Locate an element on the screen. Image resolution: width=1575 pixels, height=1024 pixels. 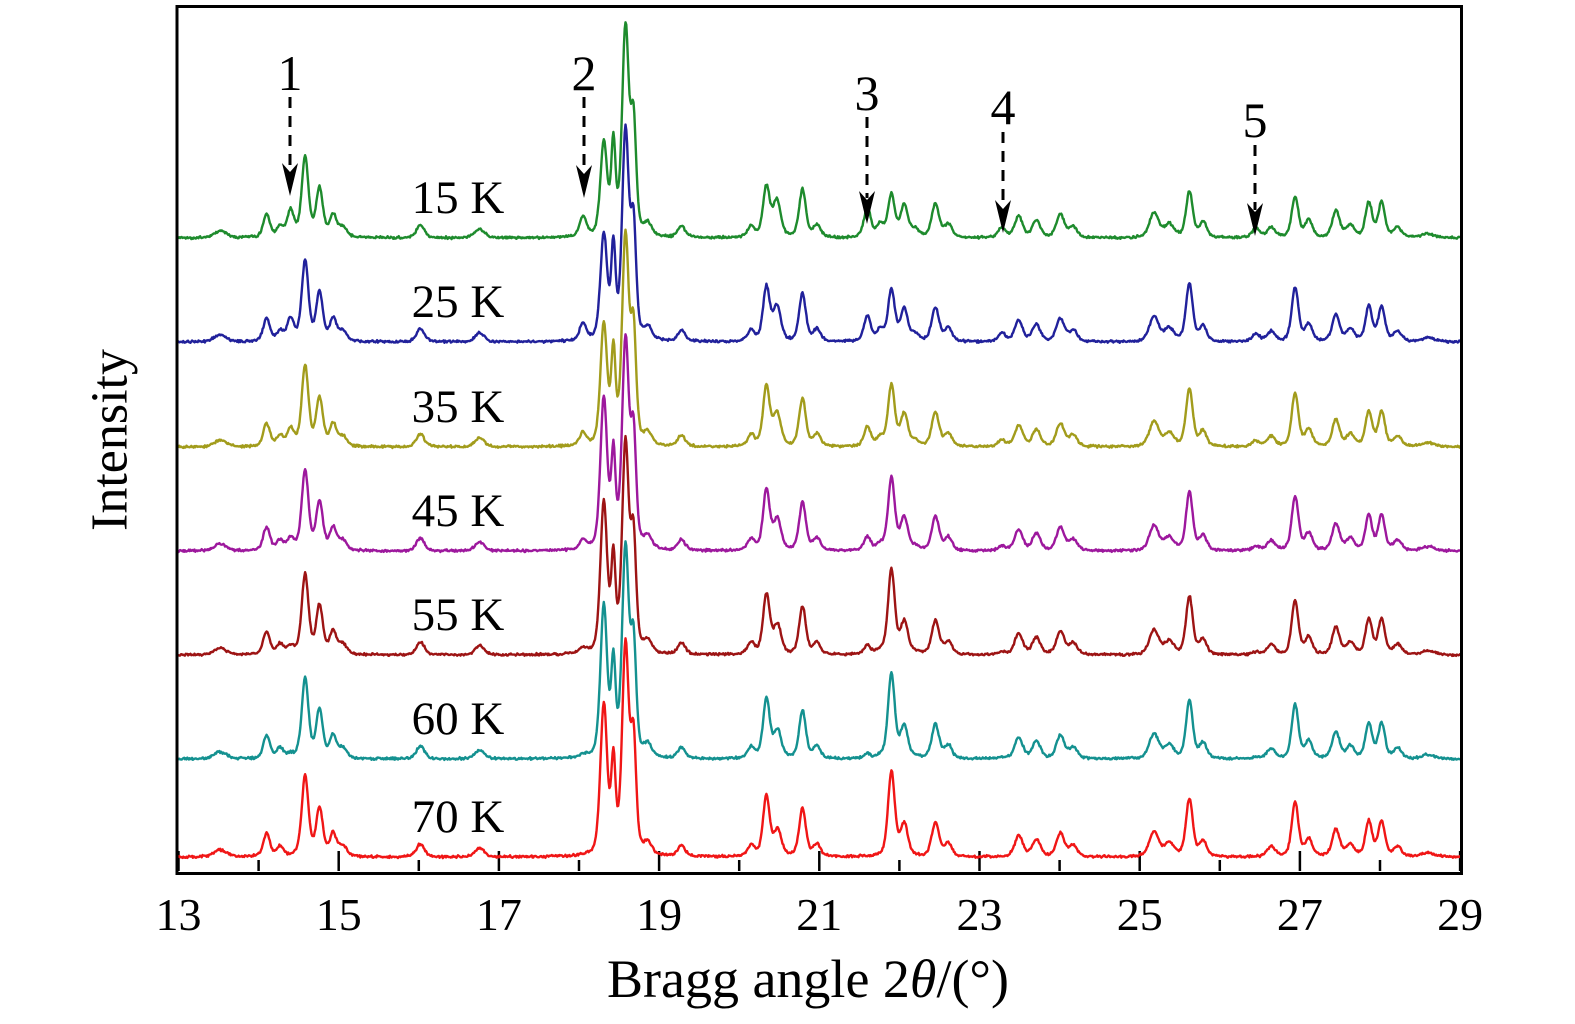
curve-label-35-k: 35 K is located at coordinates (458, 407).